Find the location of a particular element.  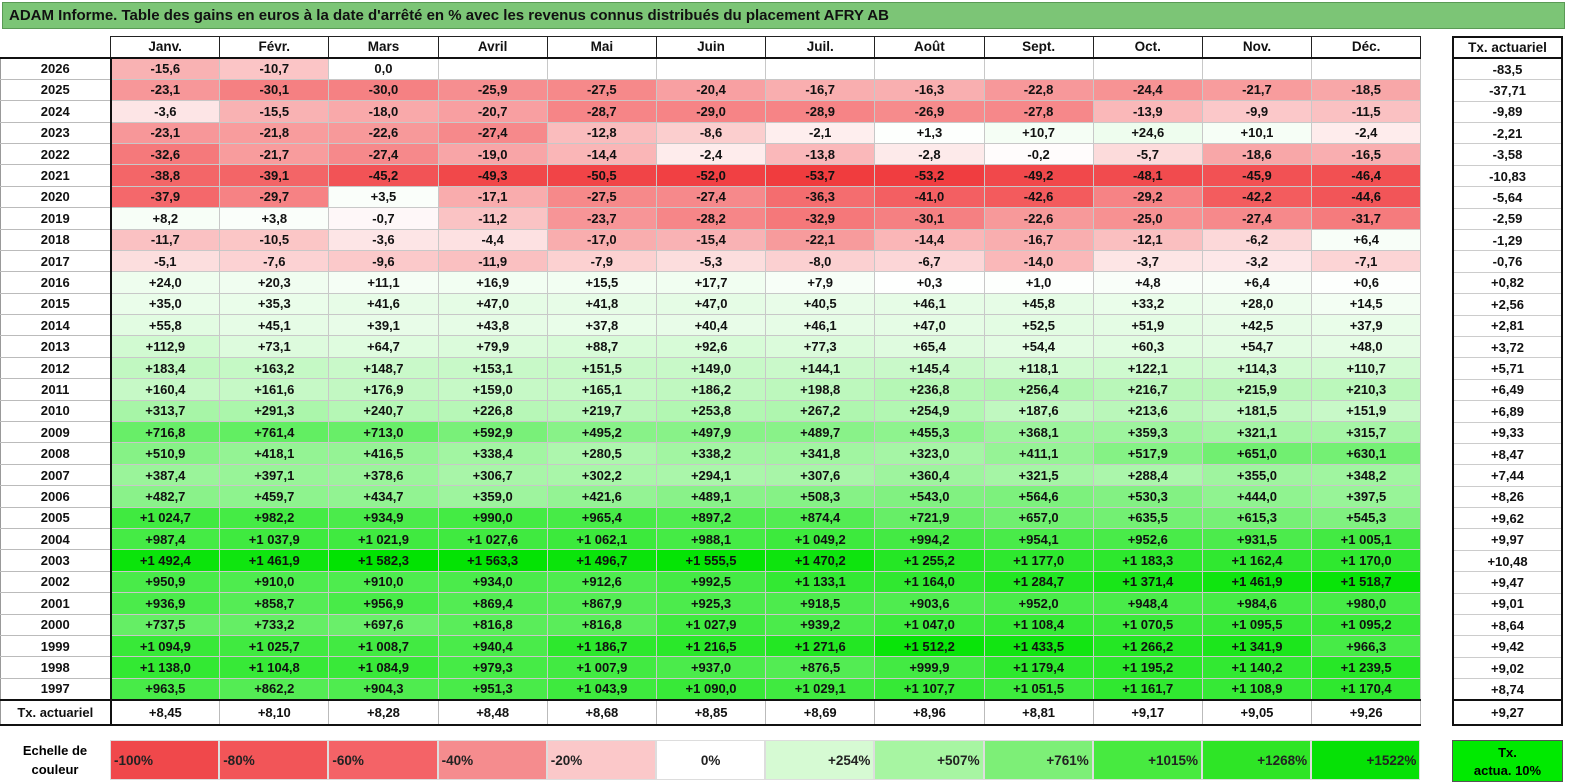

gain-cell: -27,5 is located at coordinates (601, 197).